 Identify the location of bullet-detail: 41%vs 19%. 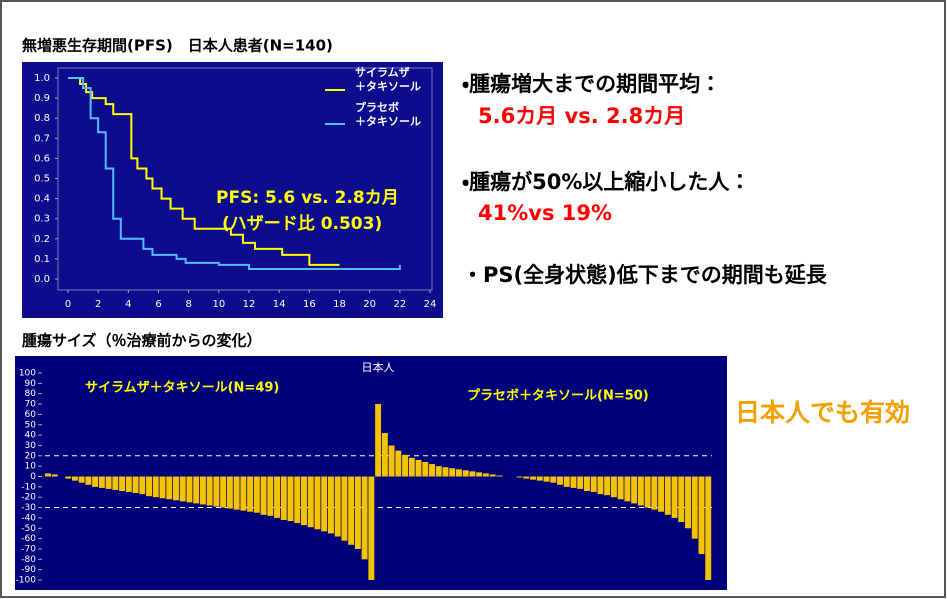
(545, 213).